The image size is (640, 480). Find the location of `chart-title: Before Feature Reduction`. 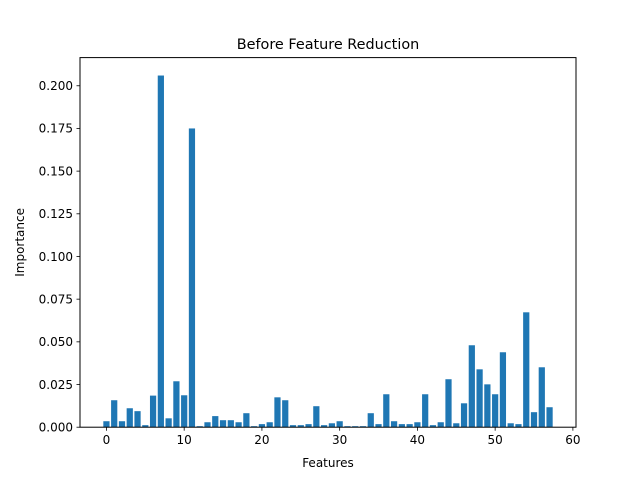

chart-title: Before Feature Reduction is located at coordinates (328, 45).